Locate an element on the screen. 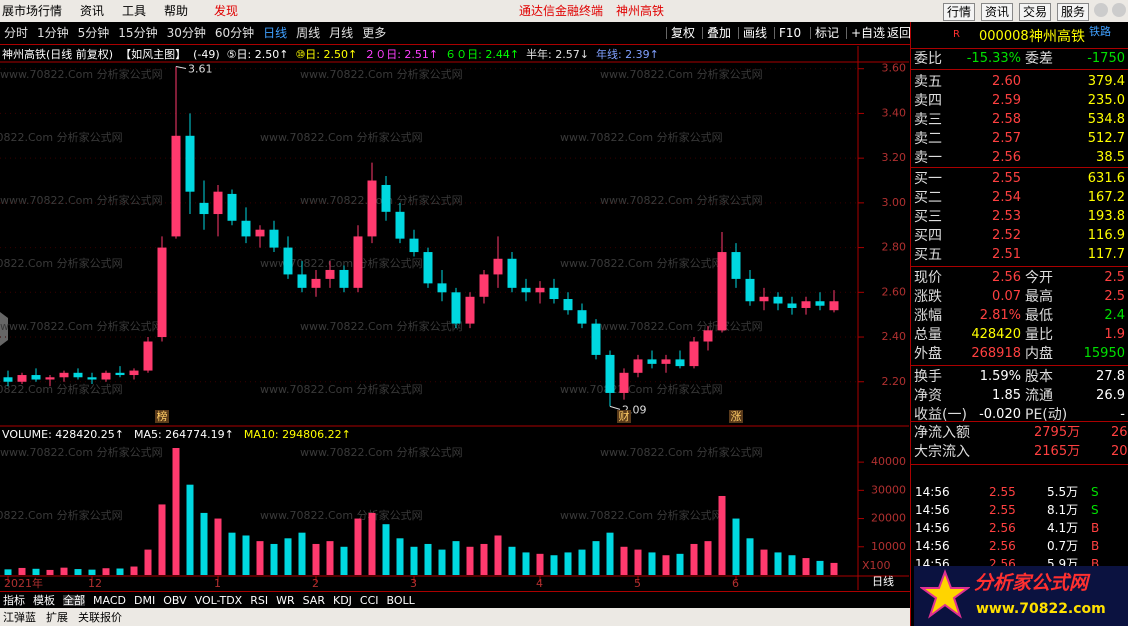 This screenshot has height=626, width=1128. top-button: 行情 is located at coordinates (959, 12).